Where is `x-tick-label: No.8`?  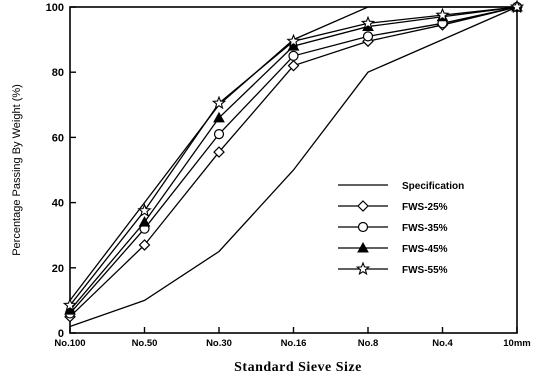 x-tick-label: No.8 is located at coordinates (368, 343).